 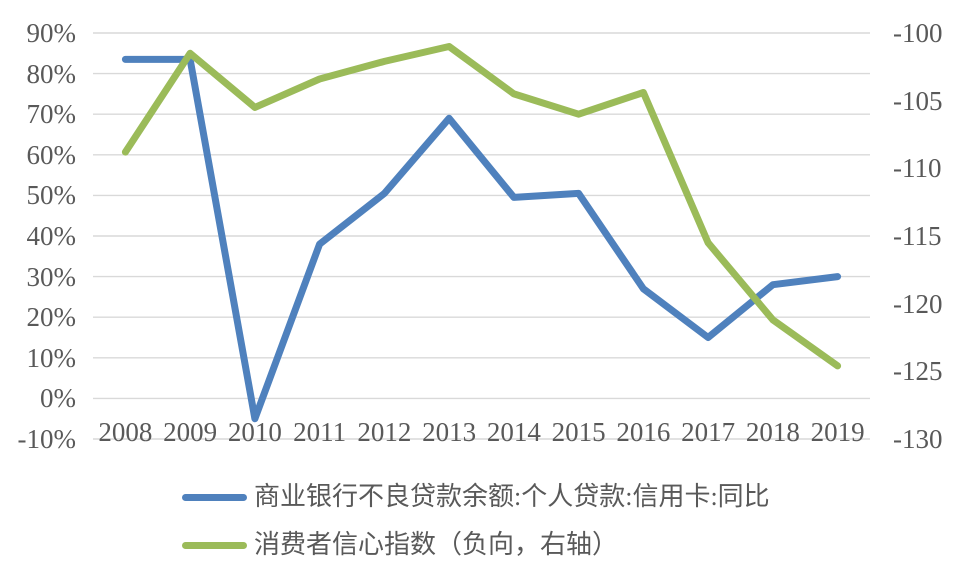 I want to click on right-axis-tick-label: -110, so click(x=917, y=168).